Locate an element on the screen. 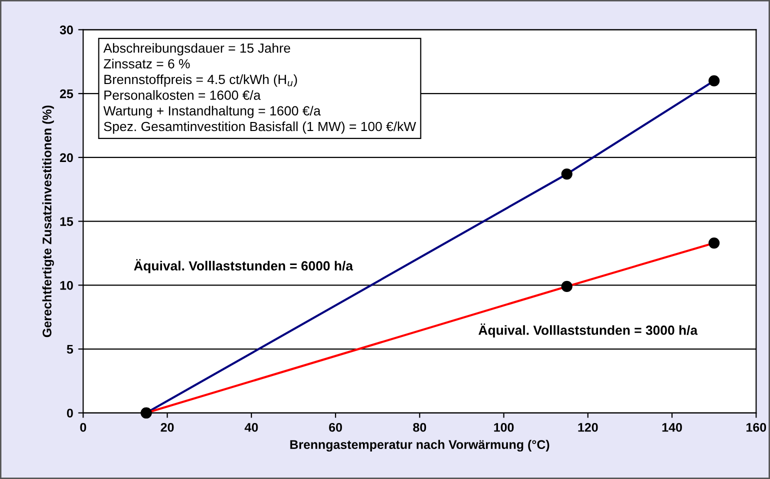 Image resolution: width=770 pixels, height=479 pixels. y-tick-label: 10 is located at coordinates (66, 285).